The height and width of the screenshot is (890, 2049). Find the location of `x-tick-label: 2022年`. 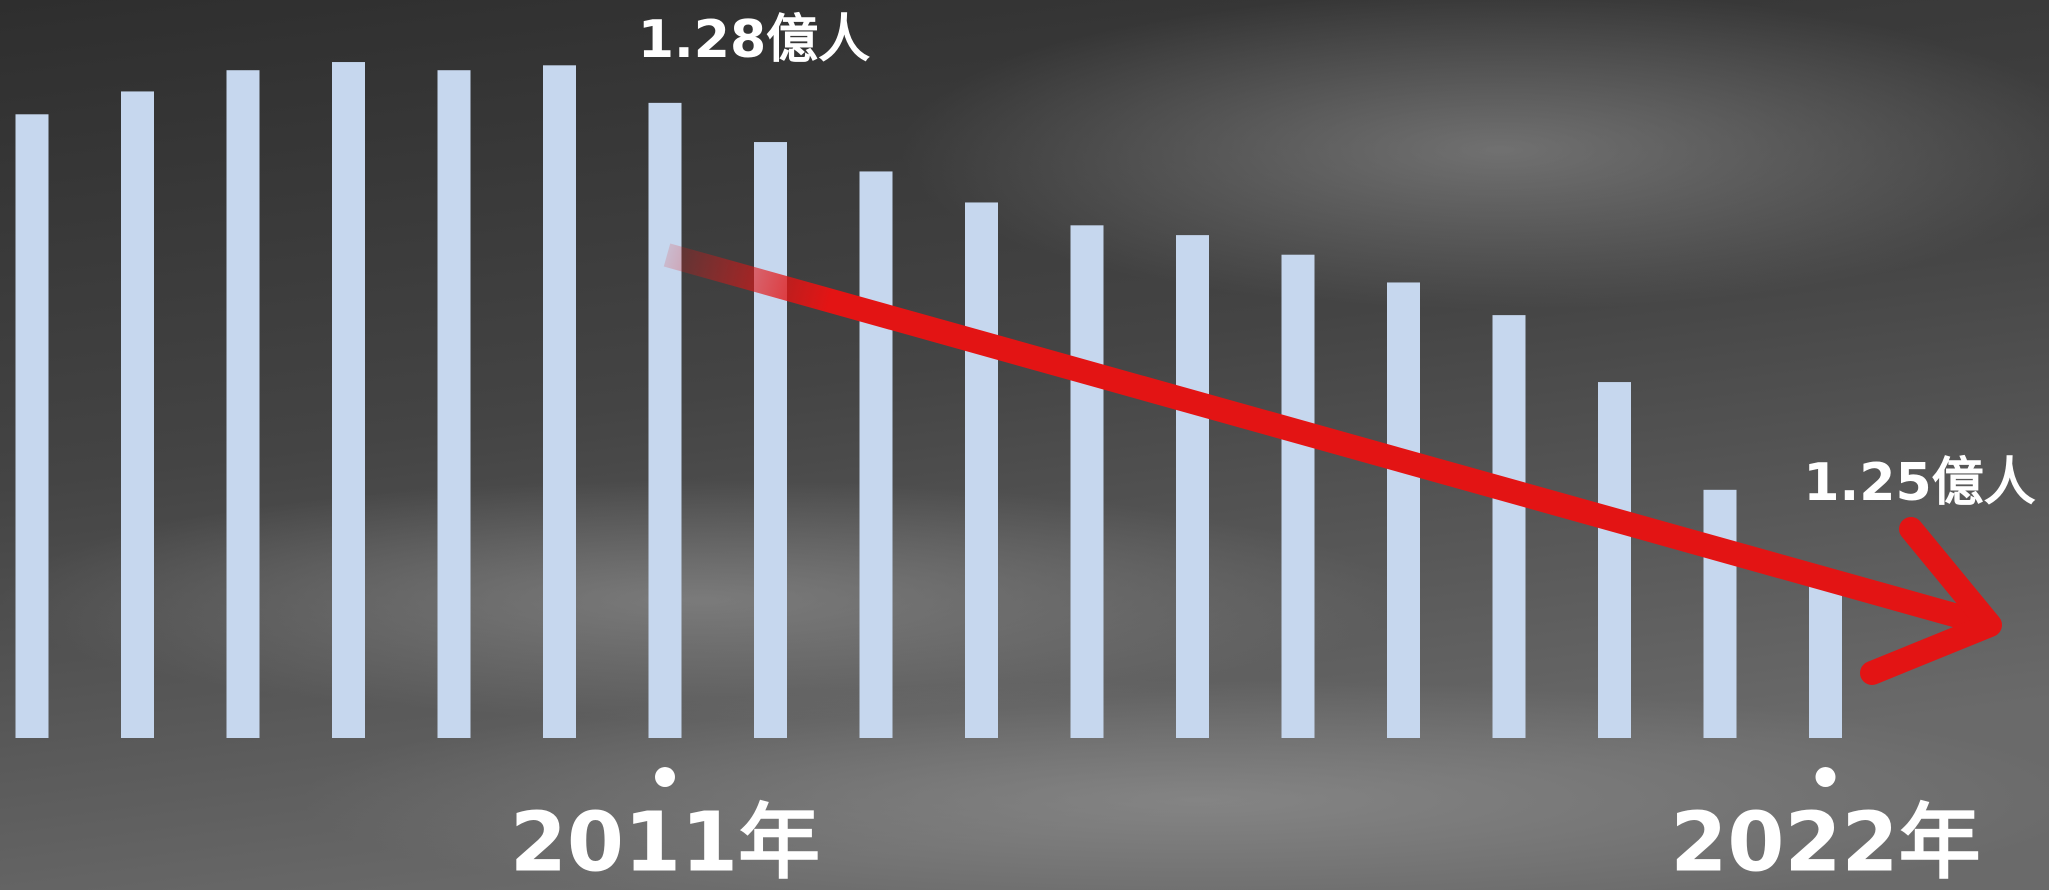

x-tick-label: 2022年 is located at coordinates (1825, 842).